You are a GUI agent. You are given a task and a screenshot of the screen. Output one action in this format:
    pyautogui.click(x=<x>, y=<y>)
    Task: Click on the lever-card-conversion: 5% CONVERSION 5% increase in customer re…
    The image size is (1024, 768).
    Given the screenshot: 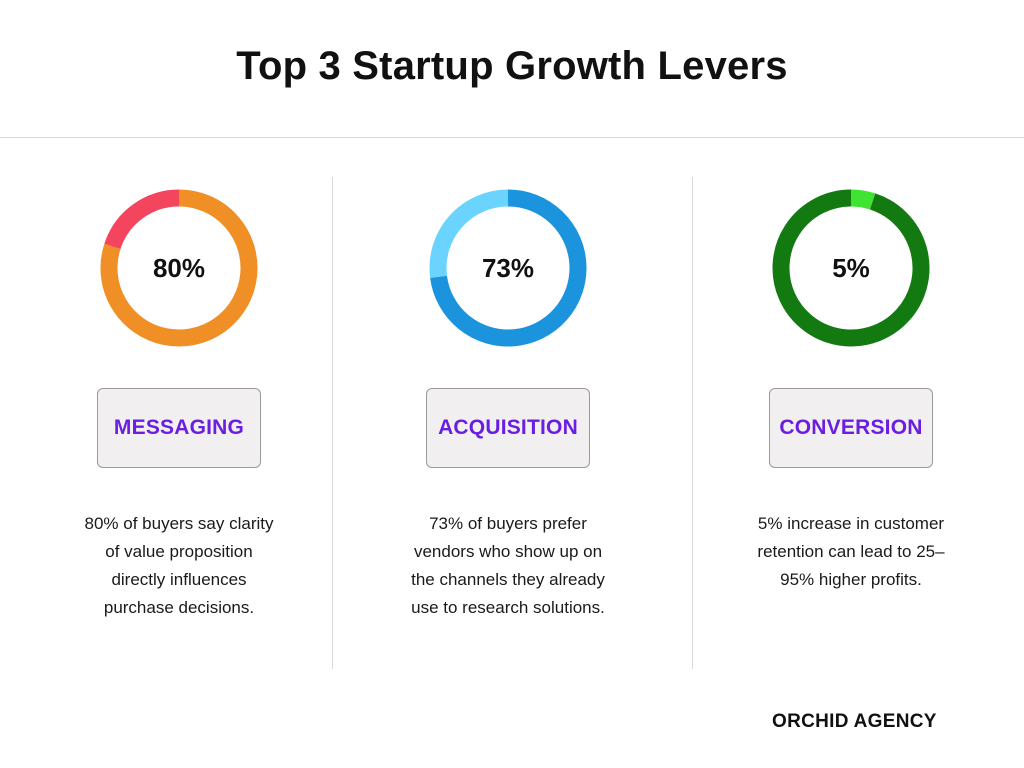 What is the action you would take?
    pyautogui.click(x=851, y=391)
    